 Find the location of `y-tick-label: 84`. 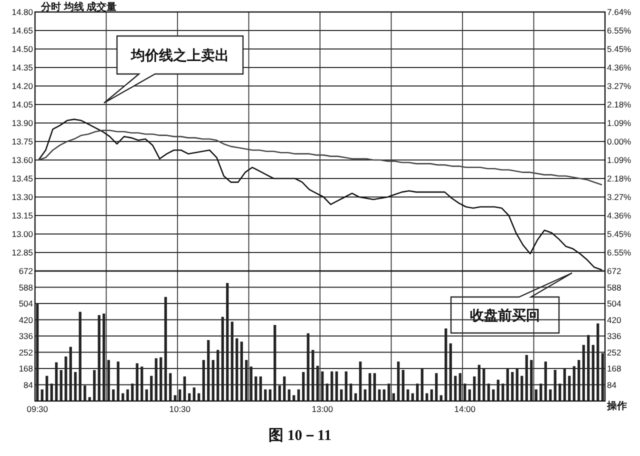

y-tick-label: 84 is located at coordinates (29, 385).